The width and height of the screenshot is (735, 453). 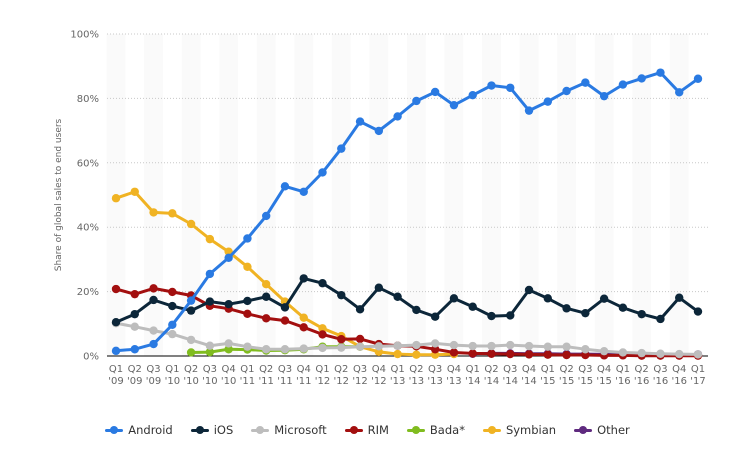 I want to click on legend-item-ios: iOS, so click(x=211, y=430).